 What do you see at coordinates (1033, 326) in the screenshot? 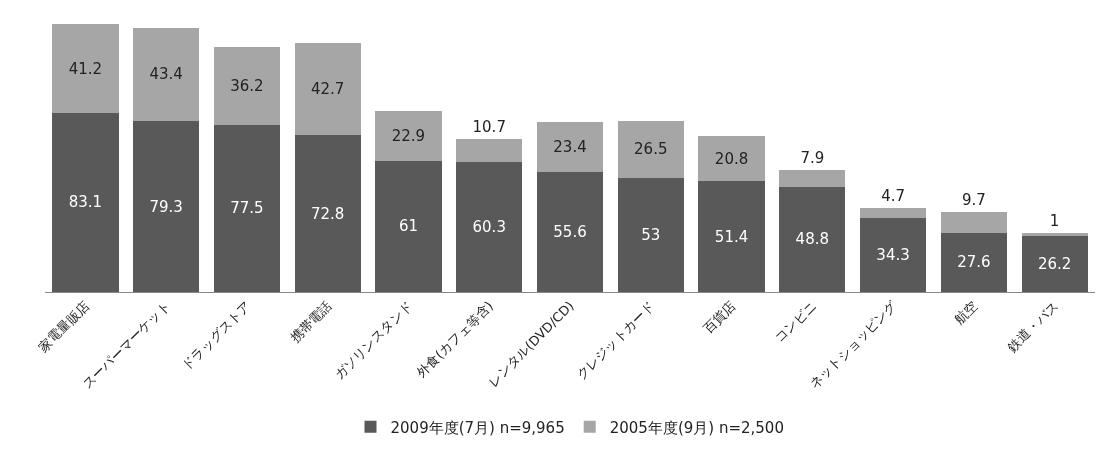
I see `x-tick-label: 鉄道・バス` at bounding box center [1033, 326].